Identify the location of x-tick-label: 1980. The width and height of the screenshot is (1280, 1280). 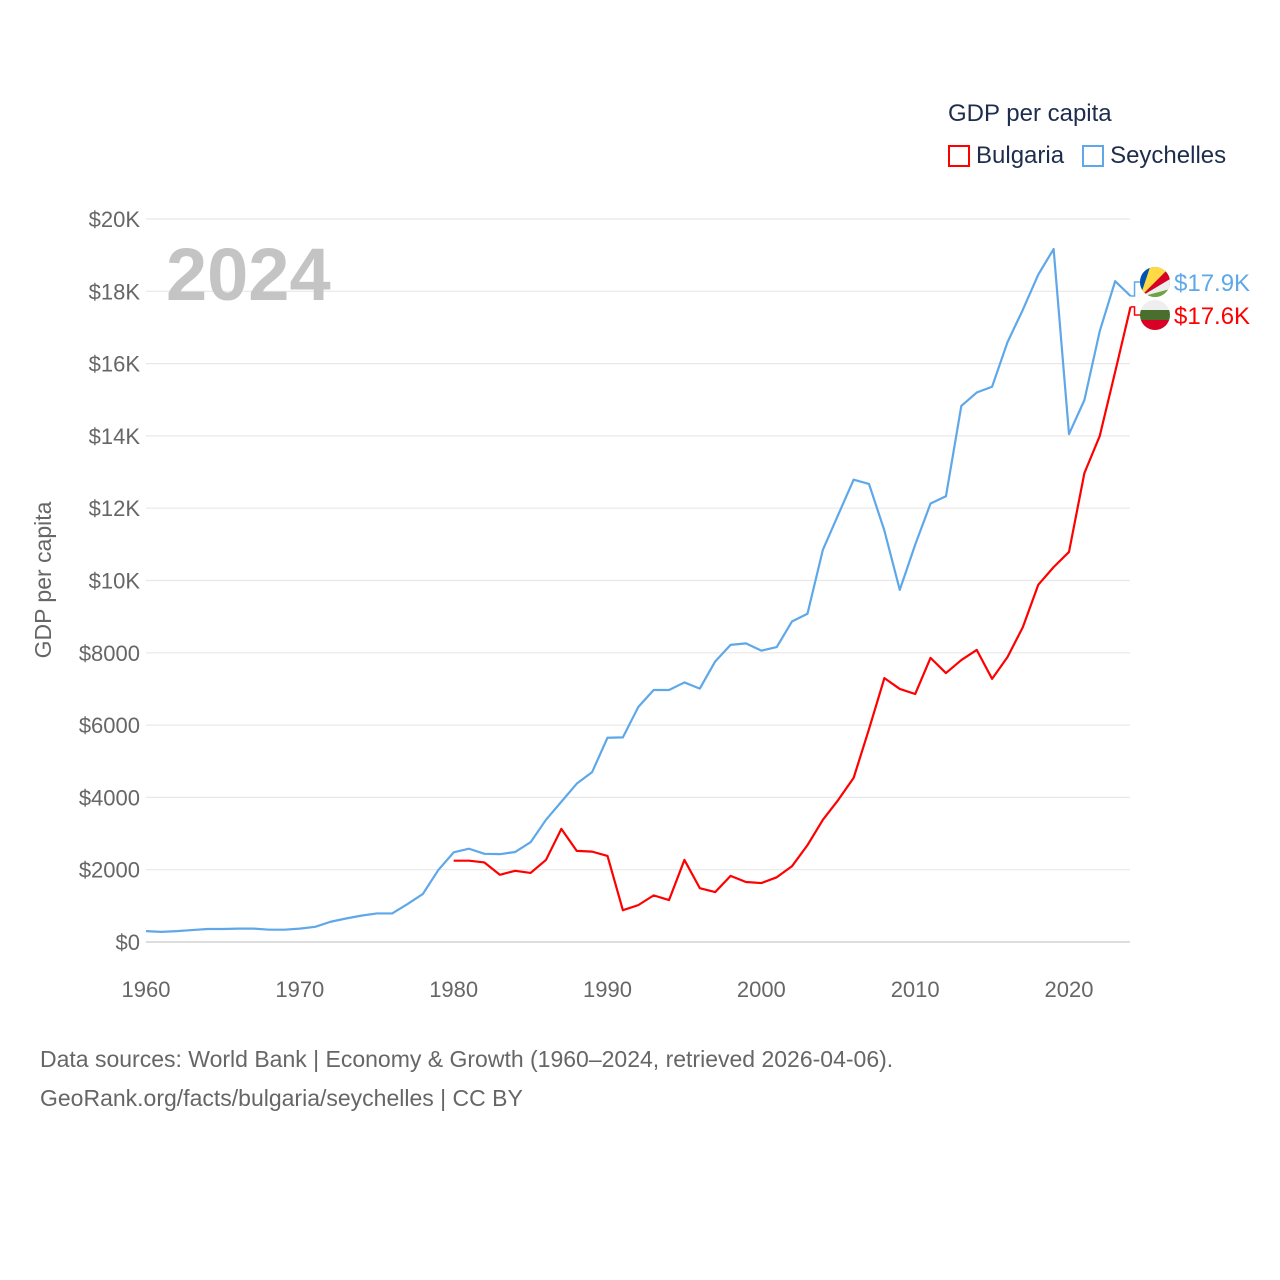
(453, 989).